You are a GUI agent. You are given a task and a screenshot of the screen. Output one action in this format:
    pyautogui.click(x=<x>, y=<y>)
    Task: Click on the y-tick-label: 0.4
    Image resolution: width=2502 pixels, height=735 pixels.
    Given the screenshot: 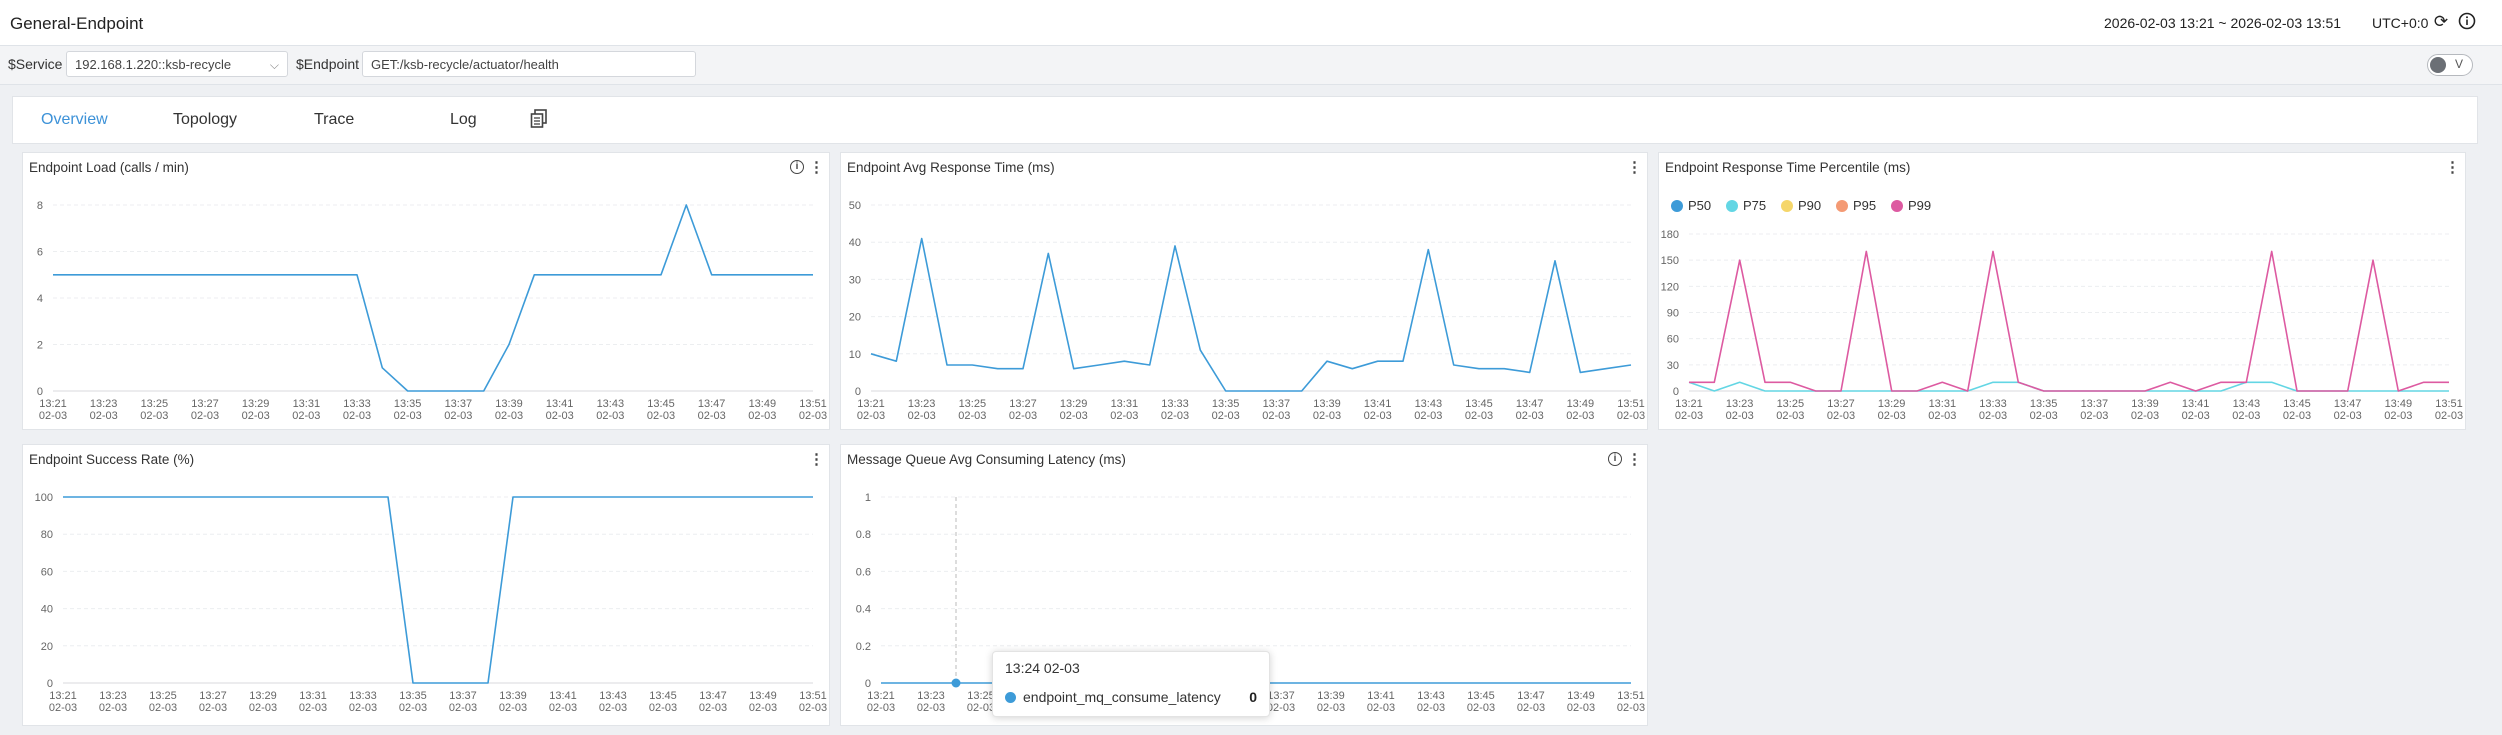 What is the action you would take?
    pyautogui.click(x=863, y=610)
    